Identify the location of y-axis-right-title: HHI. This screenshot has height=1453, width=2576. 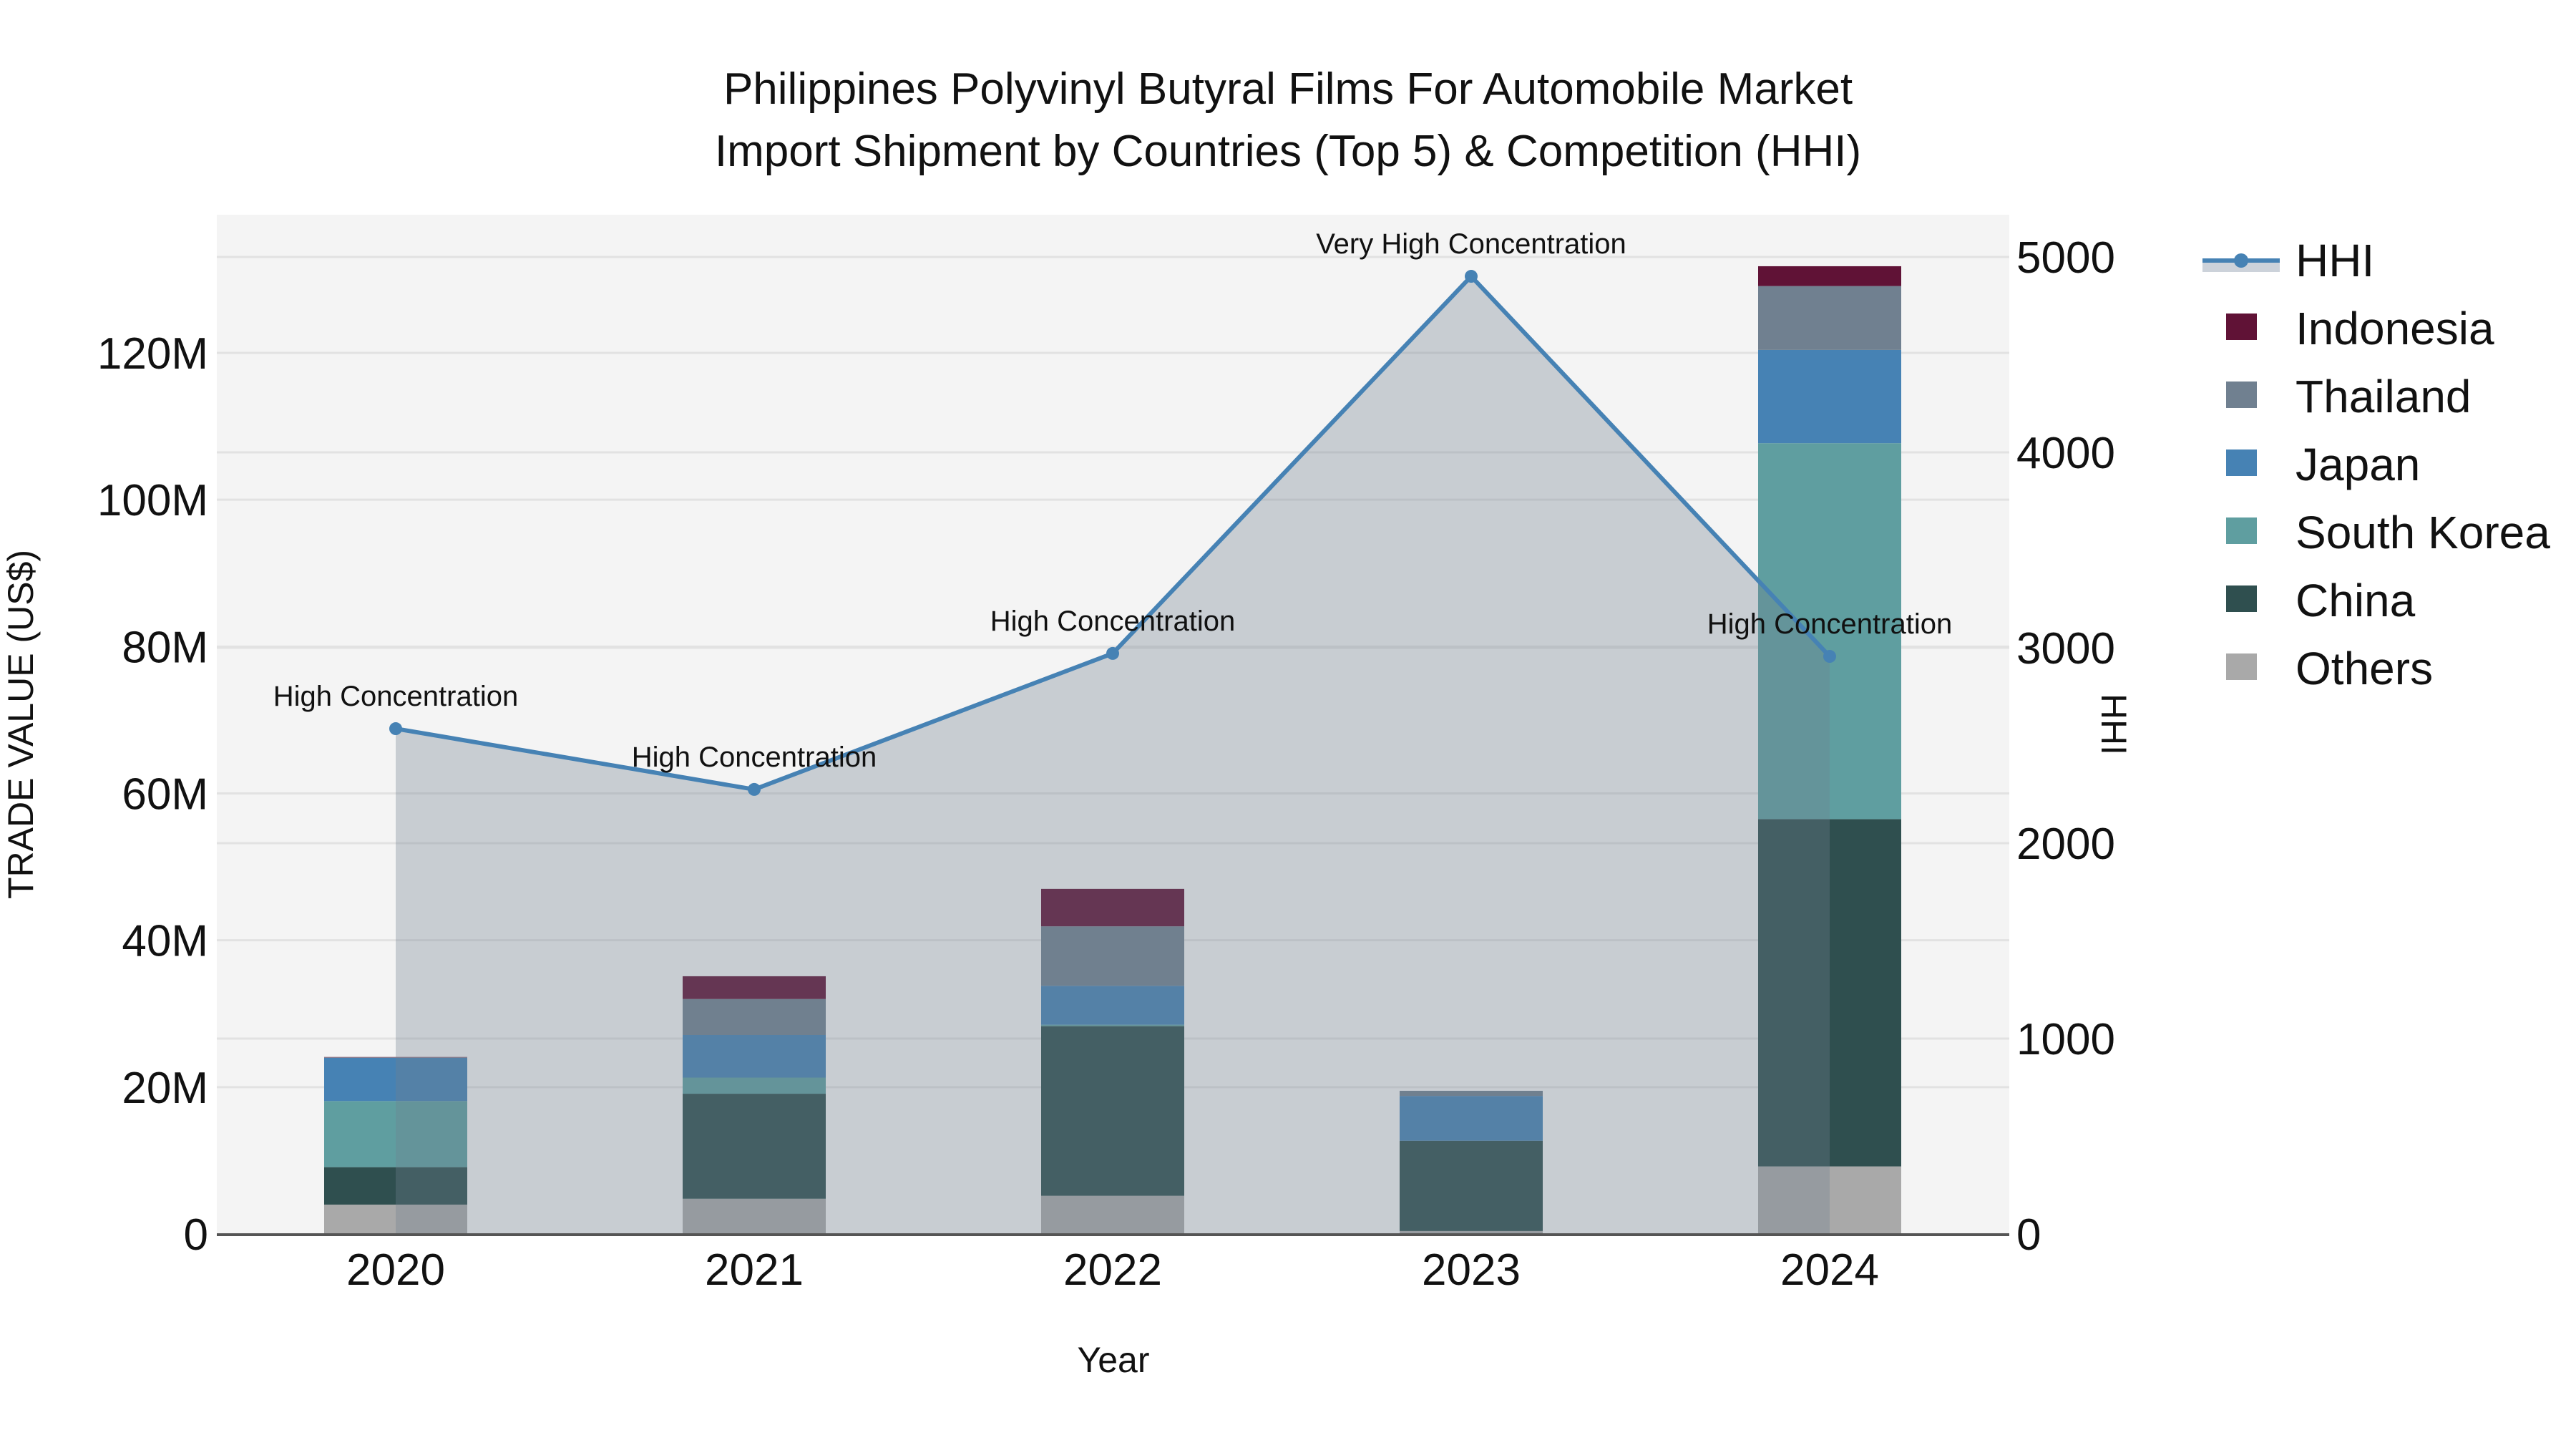
(2114, 724).